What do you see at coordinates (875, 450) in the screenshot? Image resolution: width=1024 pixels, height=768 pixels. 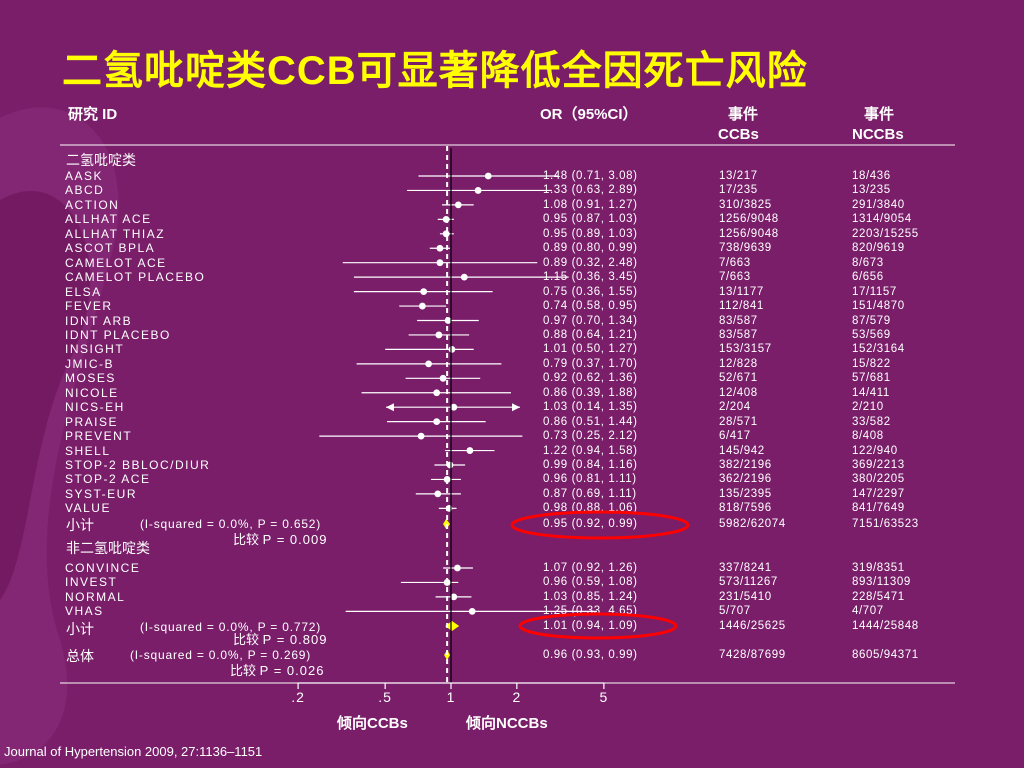 I see `dhp-20-events-nccb: 122/940` at bounding box center [875, 450].